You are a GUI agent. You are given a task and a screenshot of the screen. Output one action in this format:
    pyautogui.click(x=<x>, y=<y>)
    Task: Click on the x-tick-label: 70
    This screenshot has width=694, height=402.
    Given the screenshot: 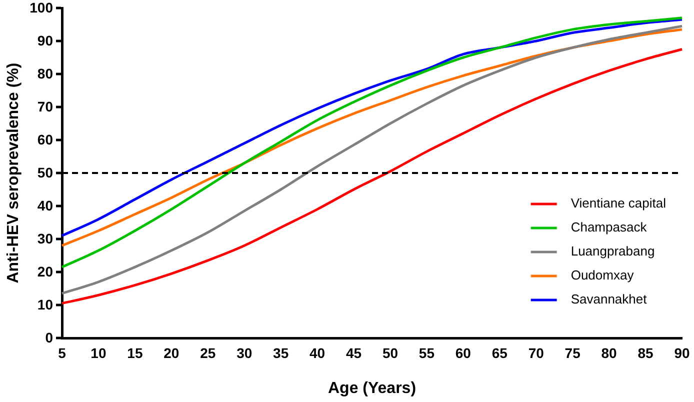 What is the action you would take?
    pyautogui.click(x=536, y=353)
    